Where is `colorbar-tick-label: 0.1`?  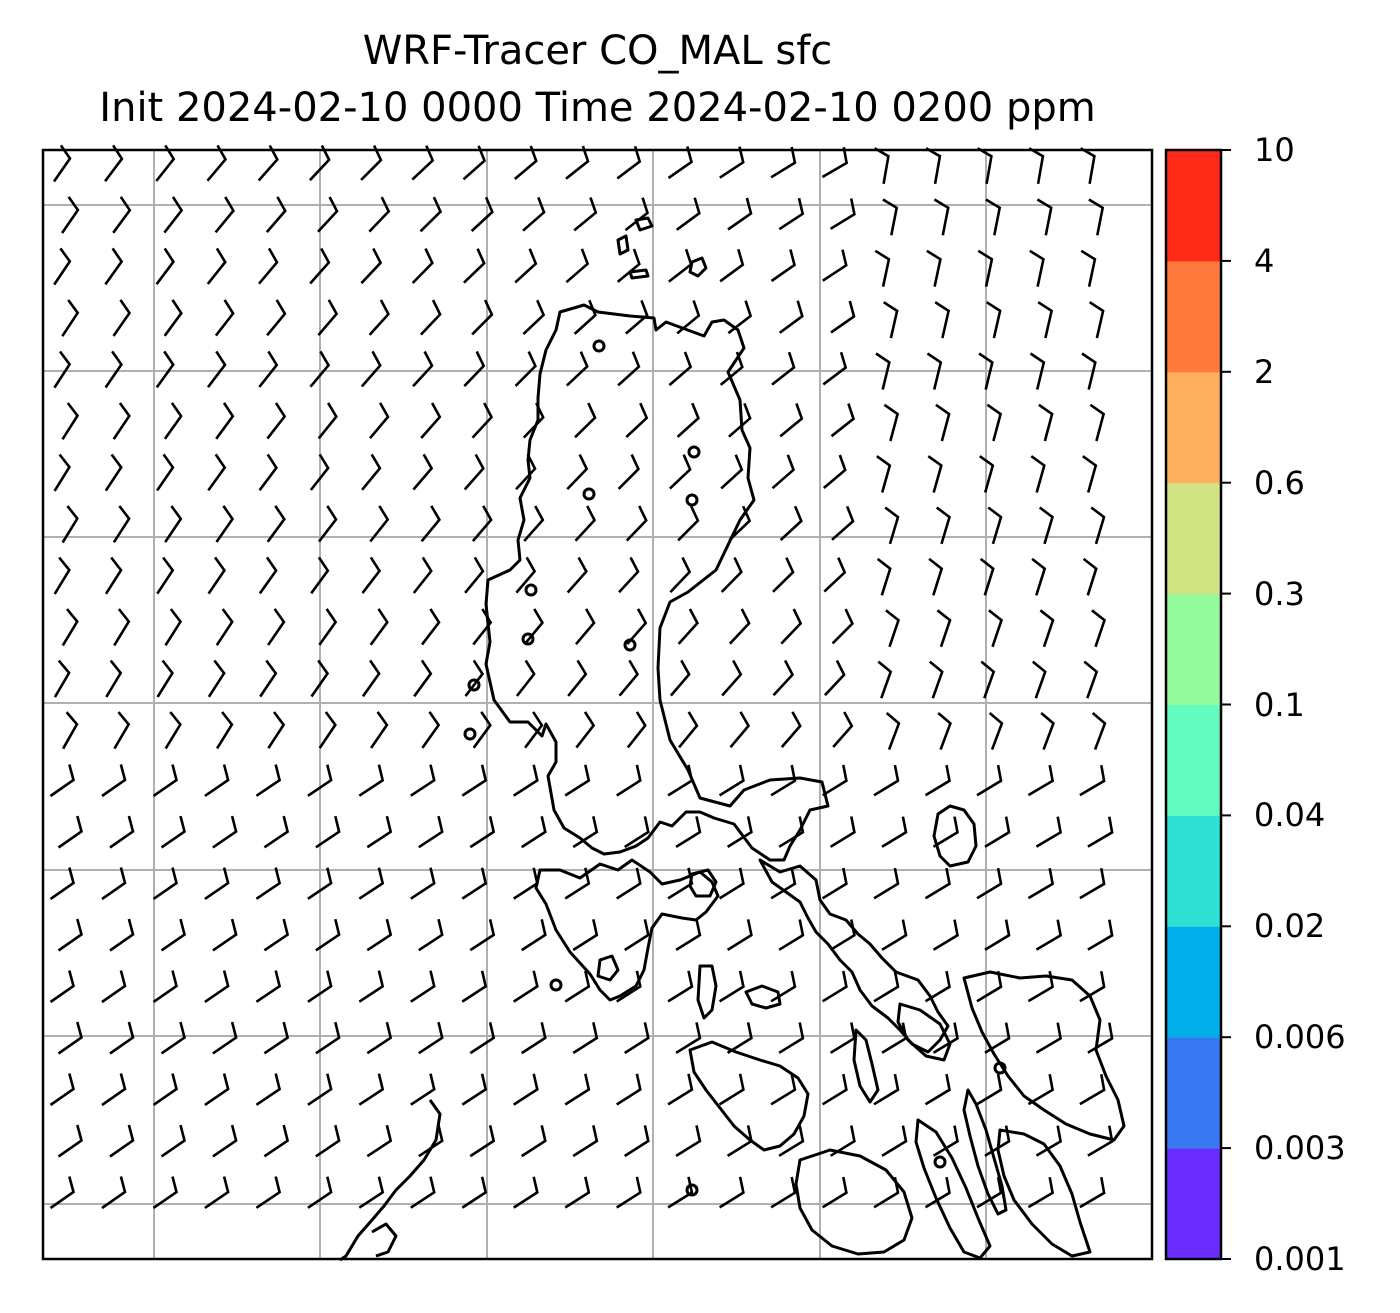 colorbar-tick-label: 0.1 is located at coordinates (1279, 704).